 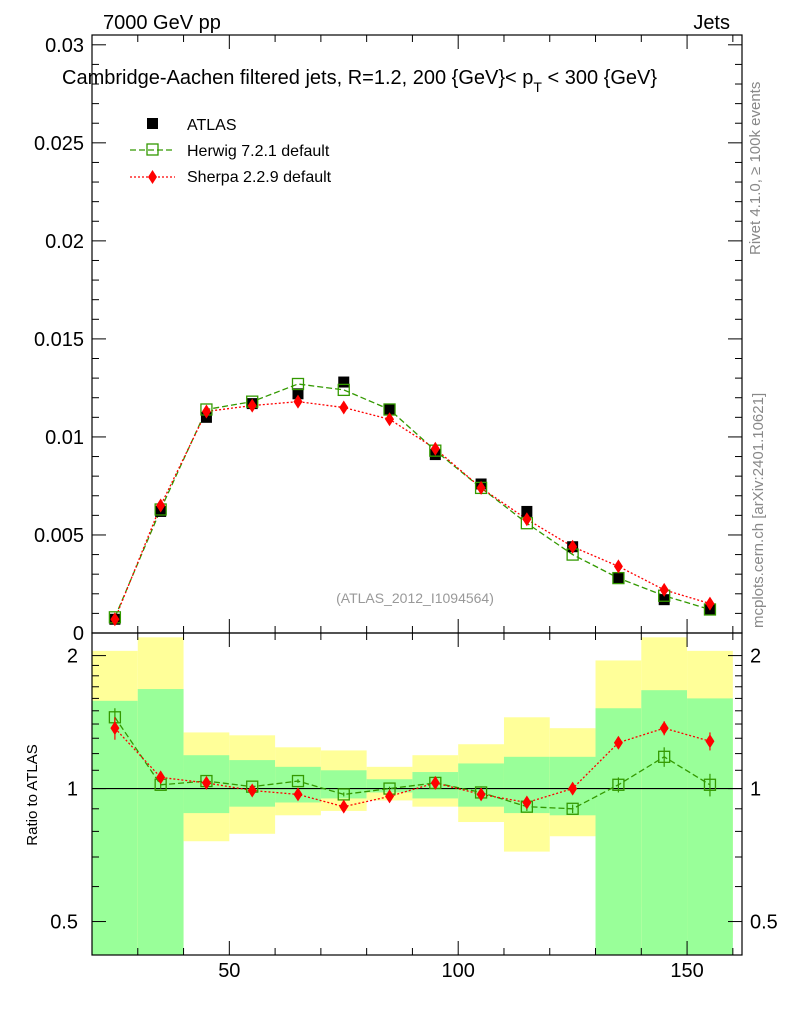 I want to click on ratio-y-label: Ratio to ATLAS, so click(x=32, y=794).